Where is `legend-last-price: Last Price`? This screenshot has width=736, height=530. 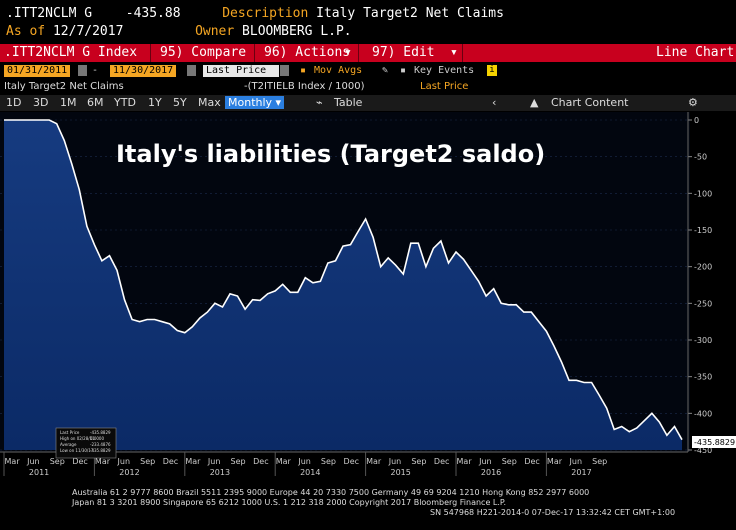 legend-last-price: Last Price is located at coordinates (70, 432).